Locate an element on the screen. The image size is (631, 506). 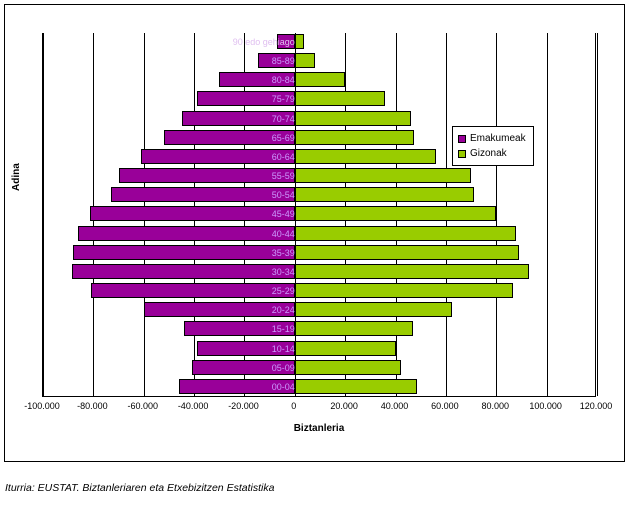
bar-row: 80-84 is located at coordinates (319, 80).